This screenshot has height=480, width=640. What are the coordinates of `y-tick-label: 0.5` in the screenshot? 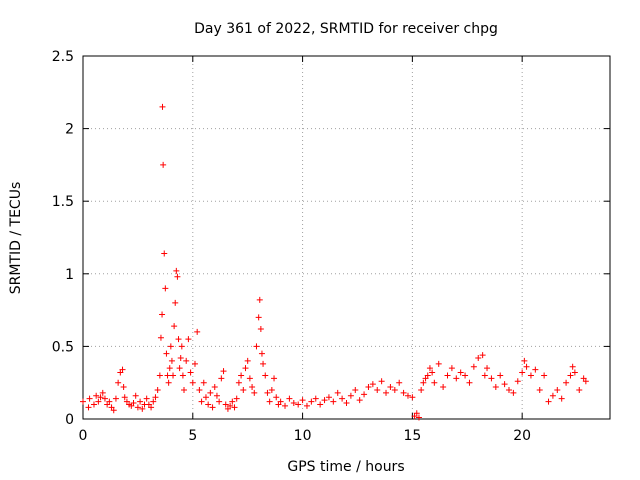 It's located at (63, 347).